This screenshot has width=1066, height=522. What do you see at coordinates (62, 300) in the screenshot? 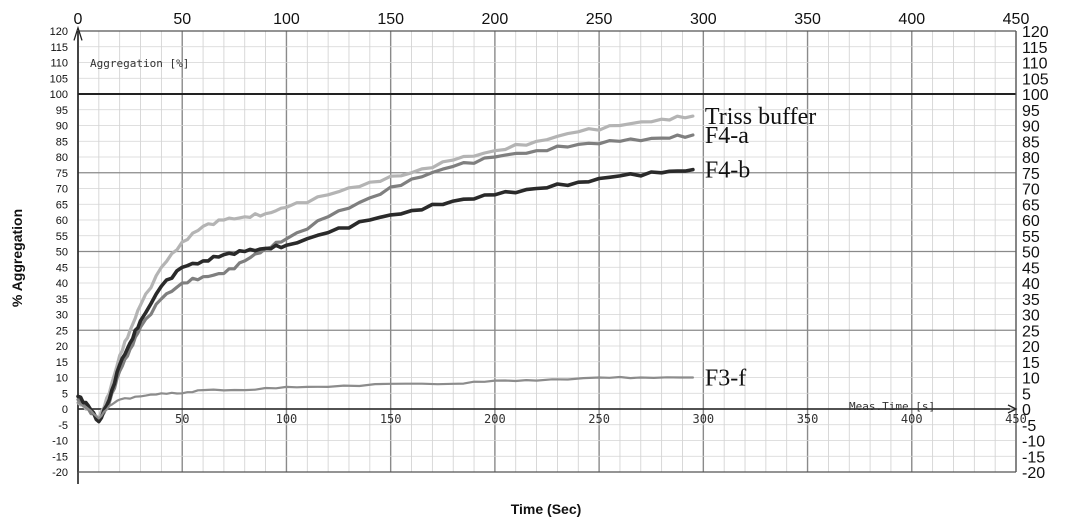
I see `left-y-tick-label: 35` at bounding box center [62, 300].